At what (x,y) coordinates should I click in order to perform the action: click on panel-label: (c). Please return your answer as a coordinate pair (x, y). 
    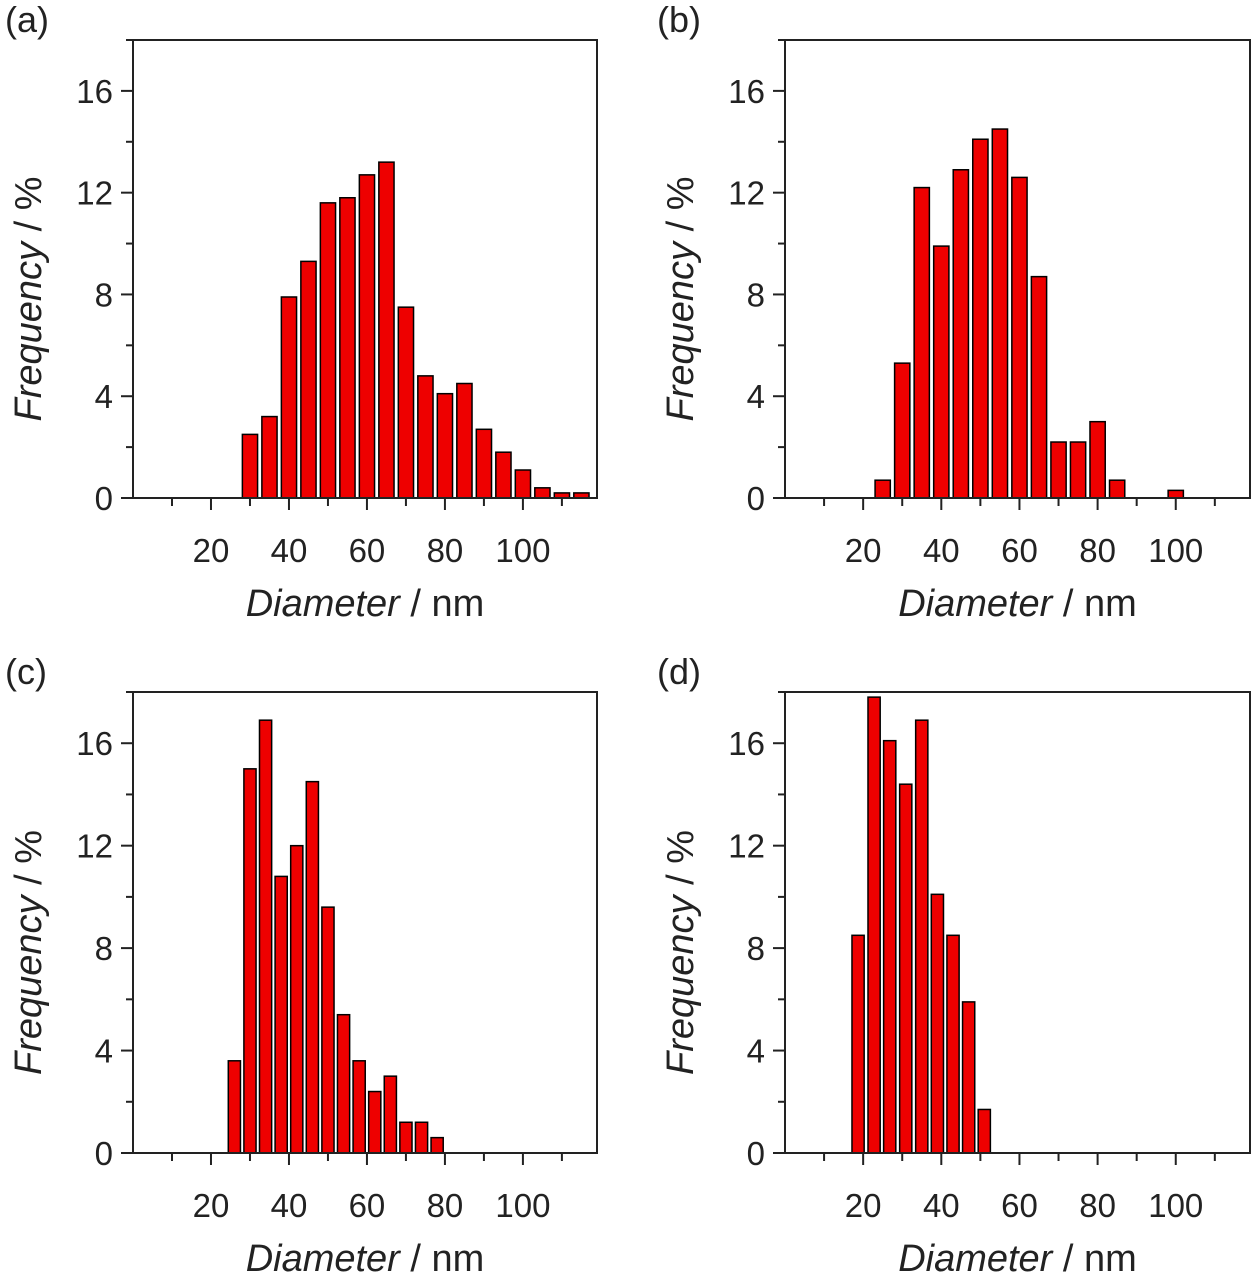
    Looking at the image, I should click on (26, 671).